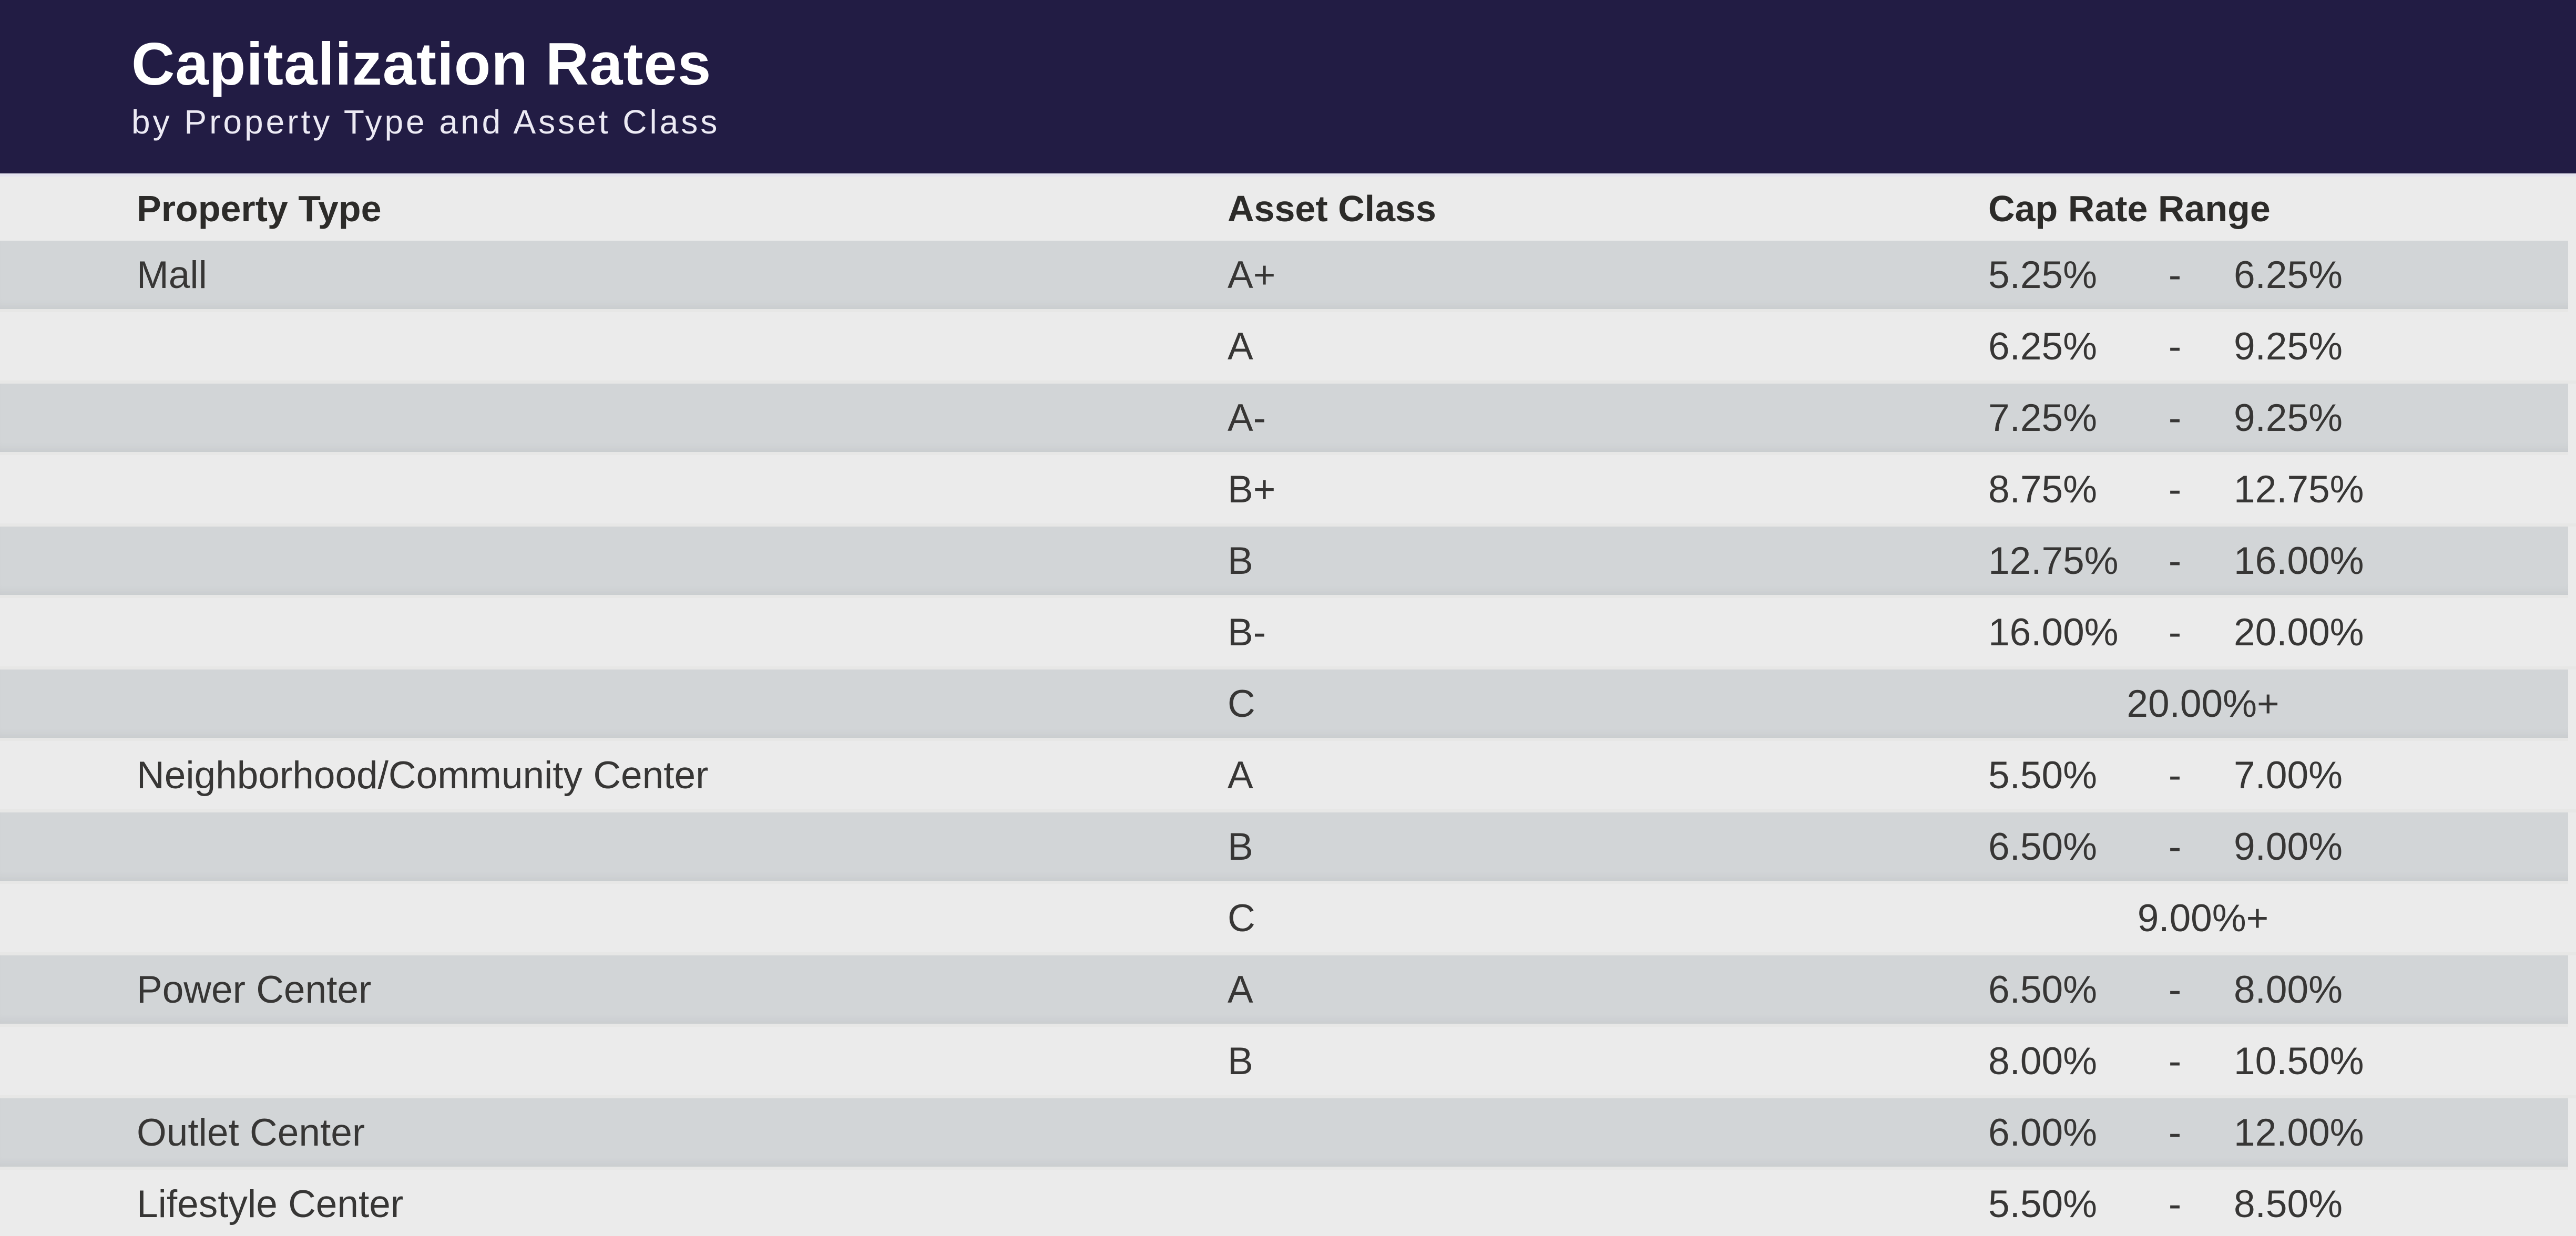 The height and width of the screenshot is (1236, 2576). I want to click on cap-rate-high: 8.50%, so click(2288, 1203).